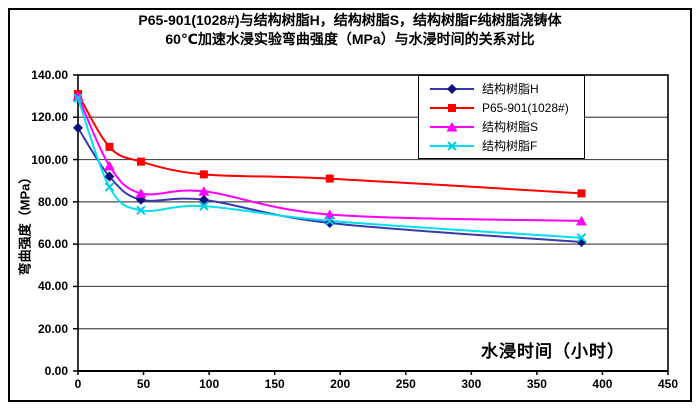 This screenshot has width=700, height=412. Describe the element at coordinates (602, 384) in the screenshot. I see `x-tick-label: 400` at that location.